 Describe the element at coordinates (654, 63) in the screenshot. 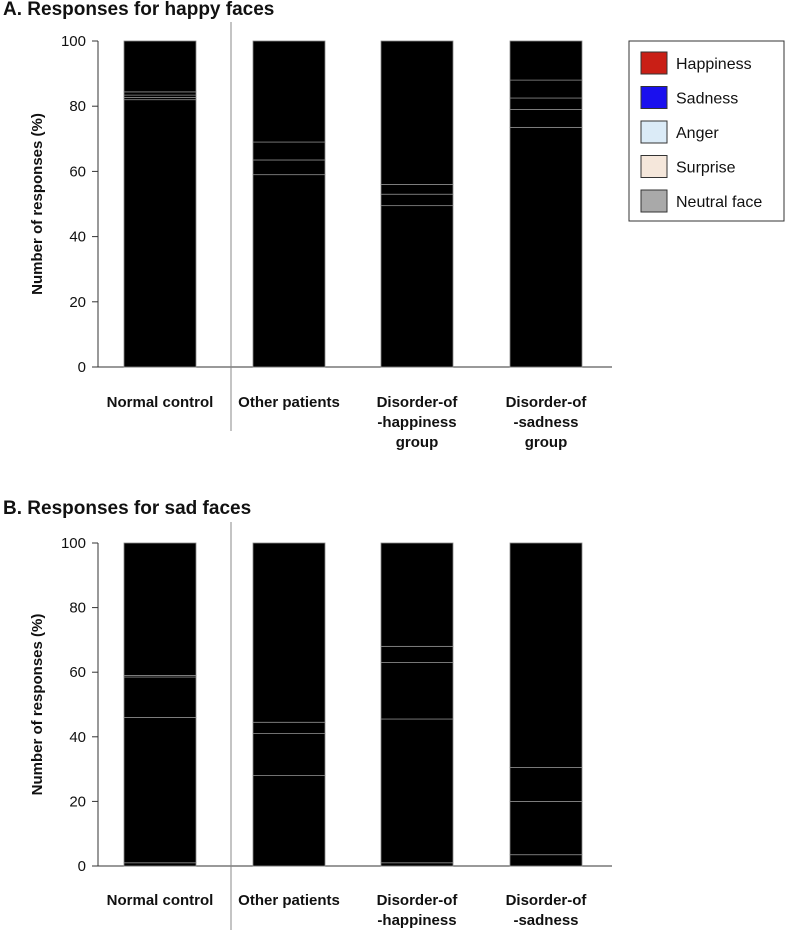

I see `legend-swatch-happiness` at that location.